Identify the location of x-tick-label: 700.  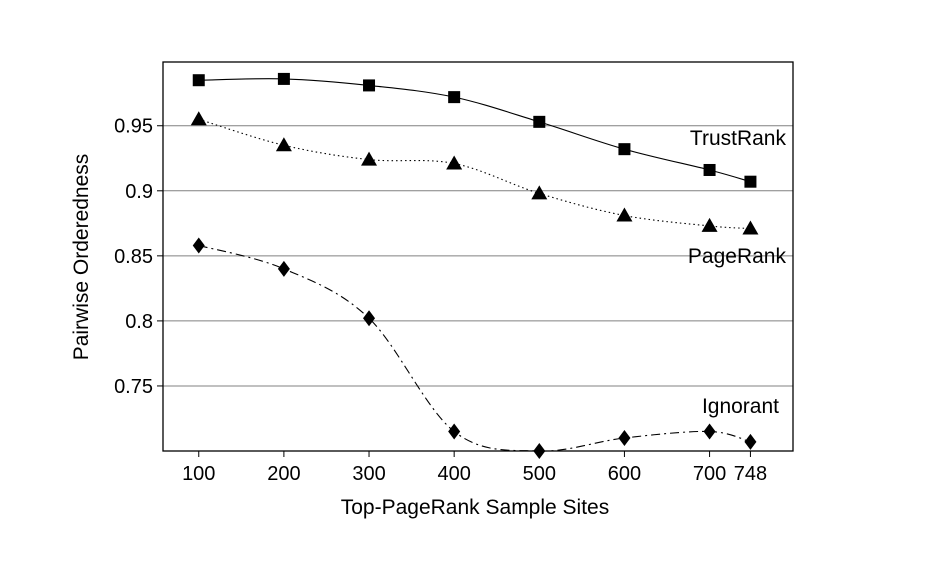
(709, 474).